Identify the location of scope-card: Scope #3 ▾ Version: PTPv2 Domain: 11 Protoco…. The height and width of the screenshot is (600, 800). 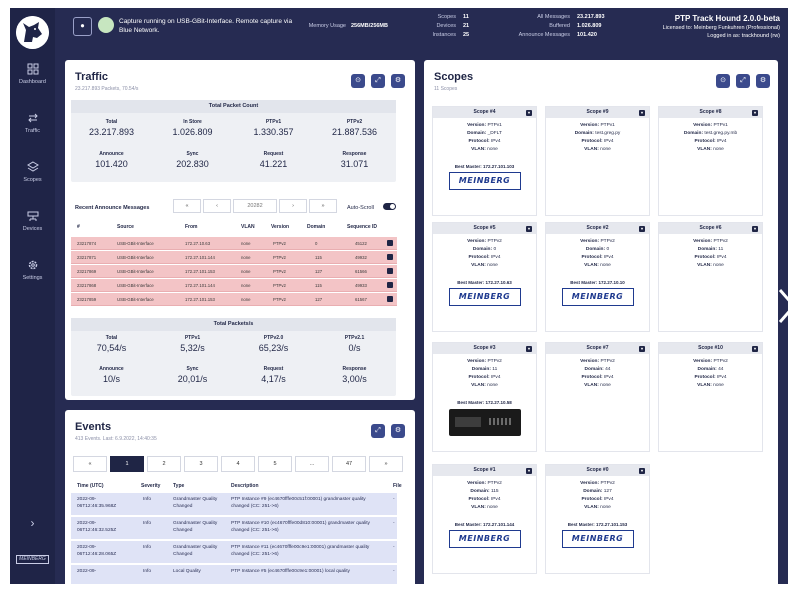
(484, 397).